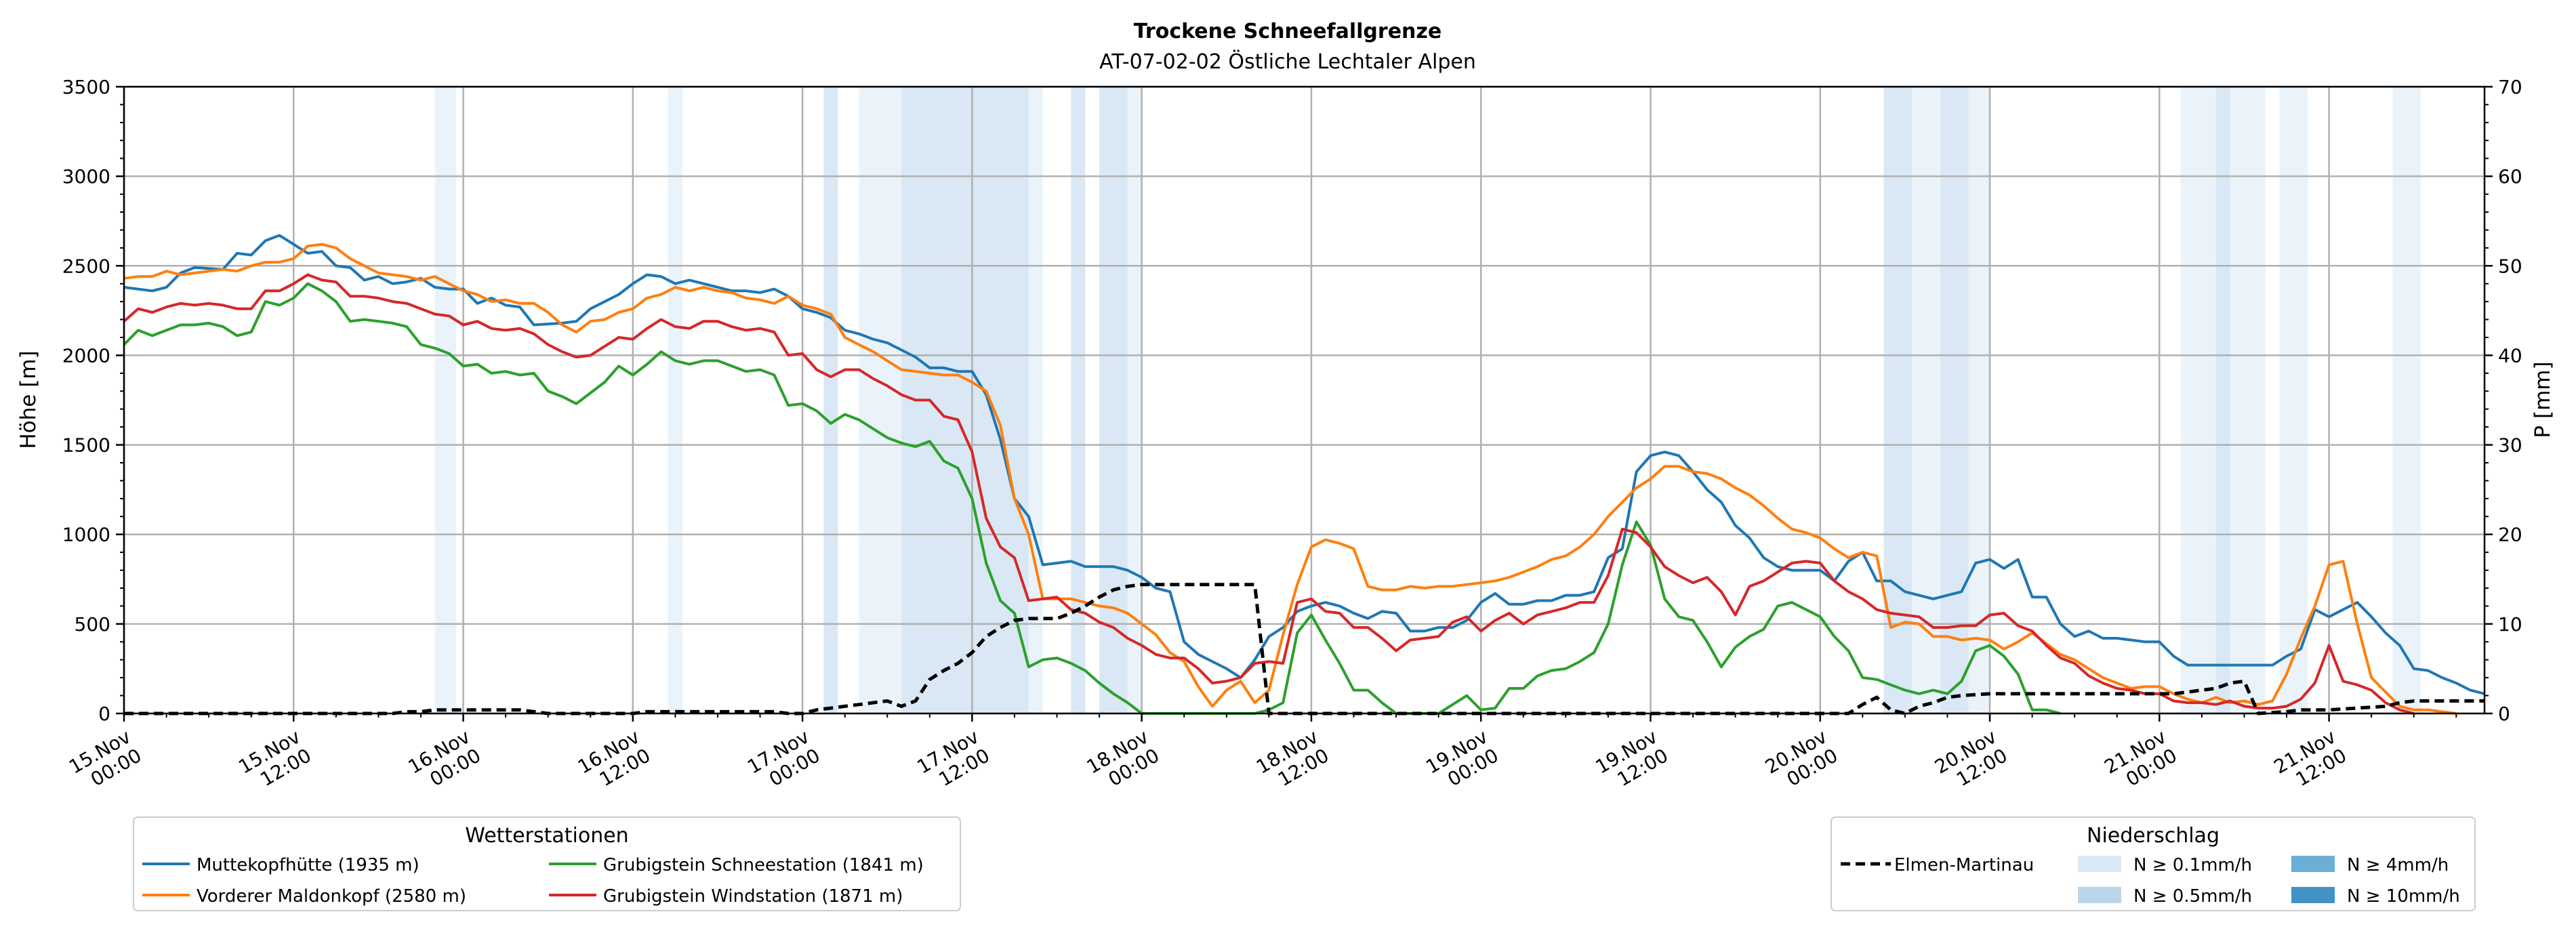 This screenshot has width=2576, height=933. What do you see at coordinates (86, 445) in the screenshot?
I see `y-tick-label: 1500` at bounding box center [86, 445].